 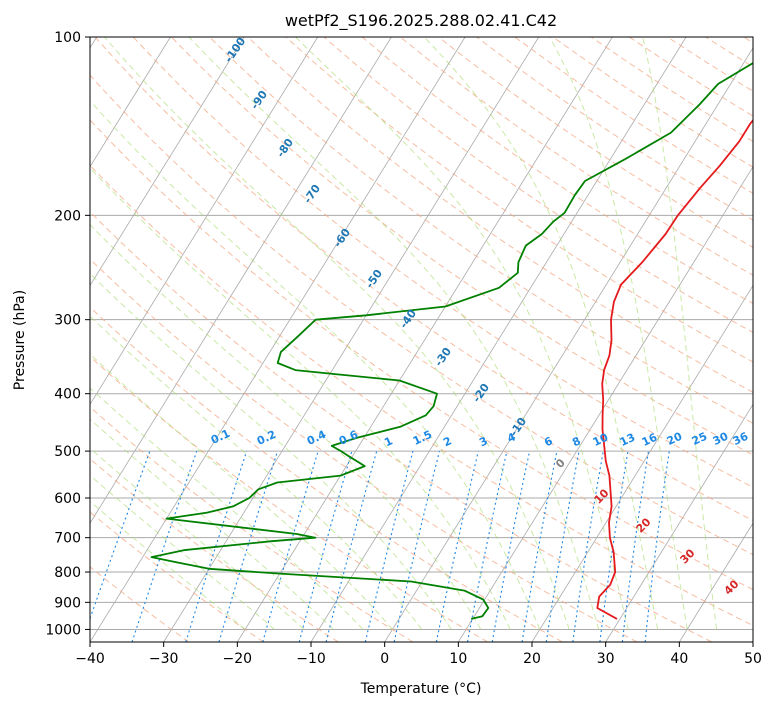 What do you see at coordinates (67, 321) in the screenshot?
I see `y-tick-label: 300` at bounding box center [67, 321].